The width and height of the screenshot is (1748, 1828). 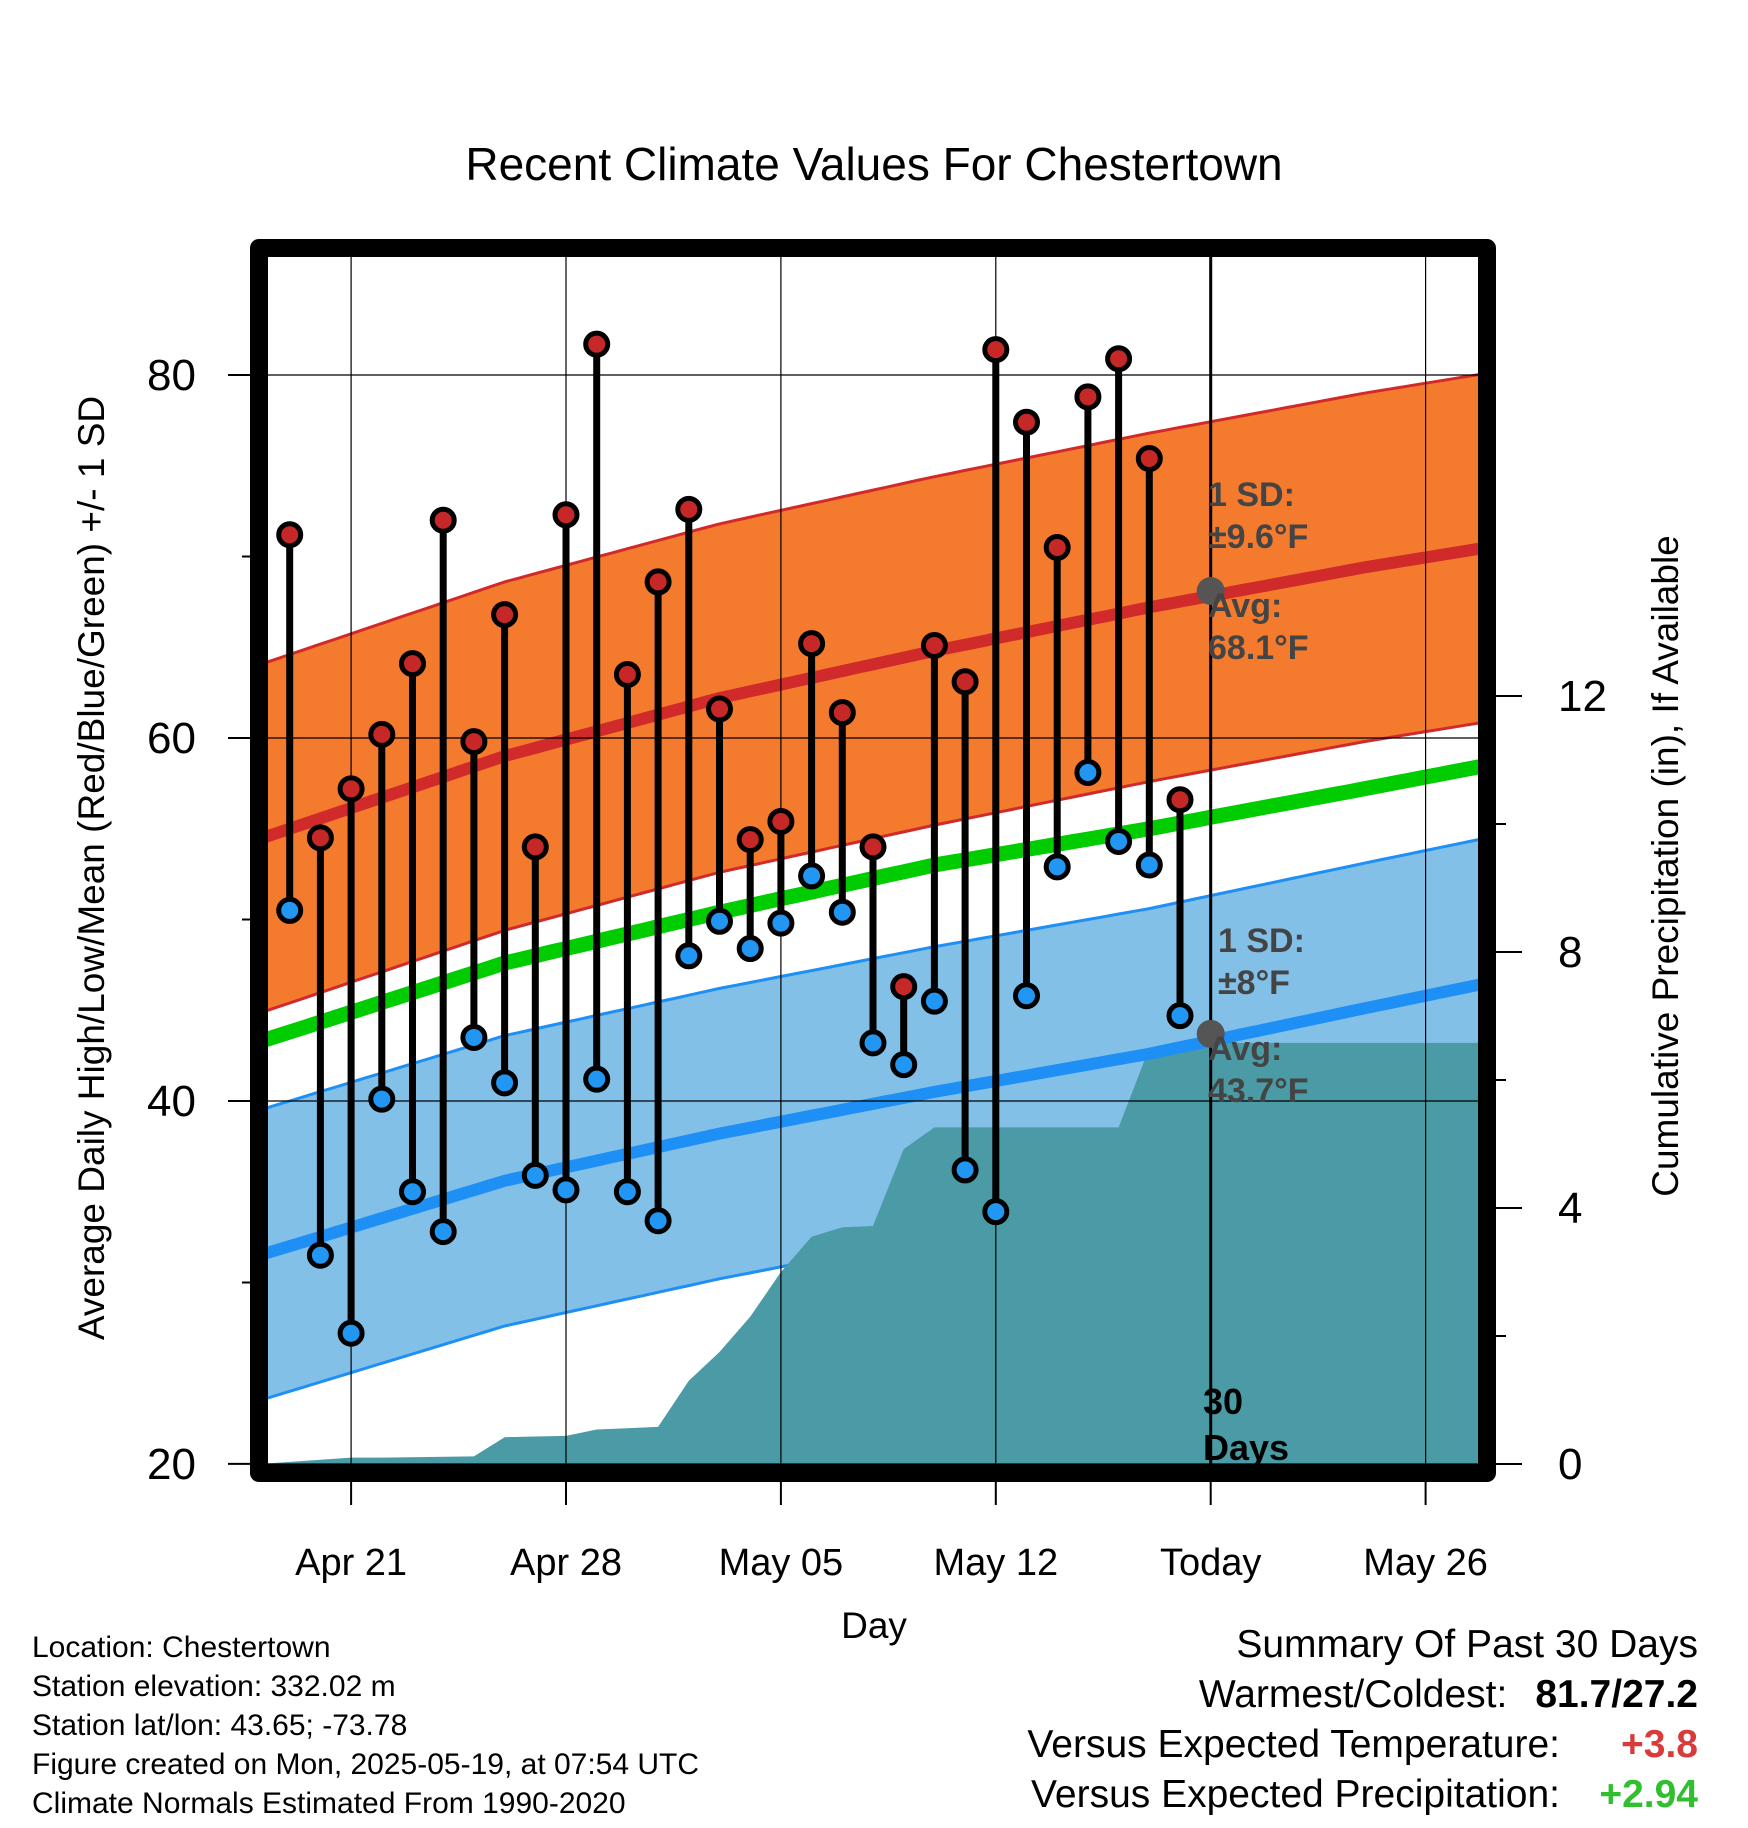 What do you see at coordinates (1246, 1447) in the screenshot?
I see `period-label-line: Days` at bounding box center [1246, 1447].